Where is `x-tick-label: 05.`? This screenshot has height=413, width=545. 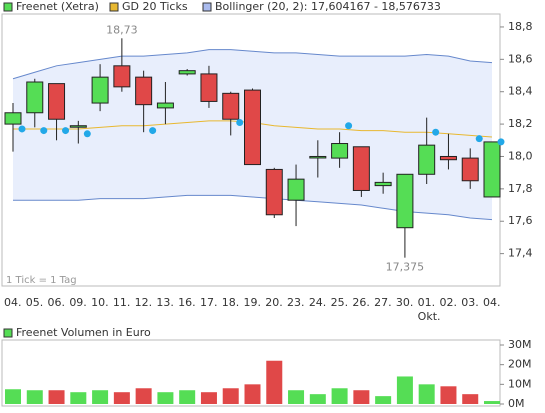
x-tick-label: 05. is located at coordinates (35, 302).